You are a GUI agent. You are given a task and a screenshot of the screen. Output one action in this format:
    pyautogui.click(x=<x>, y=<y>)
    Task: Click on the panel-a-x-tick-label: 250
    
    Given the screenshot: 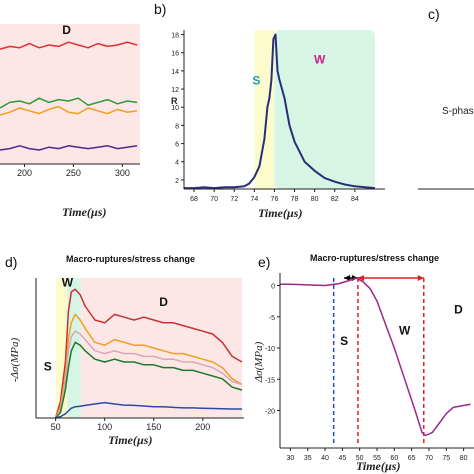 What is the action you would take?
    pyautogui.click(x=73, y=173)
    